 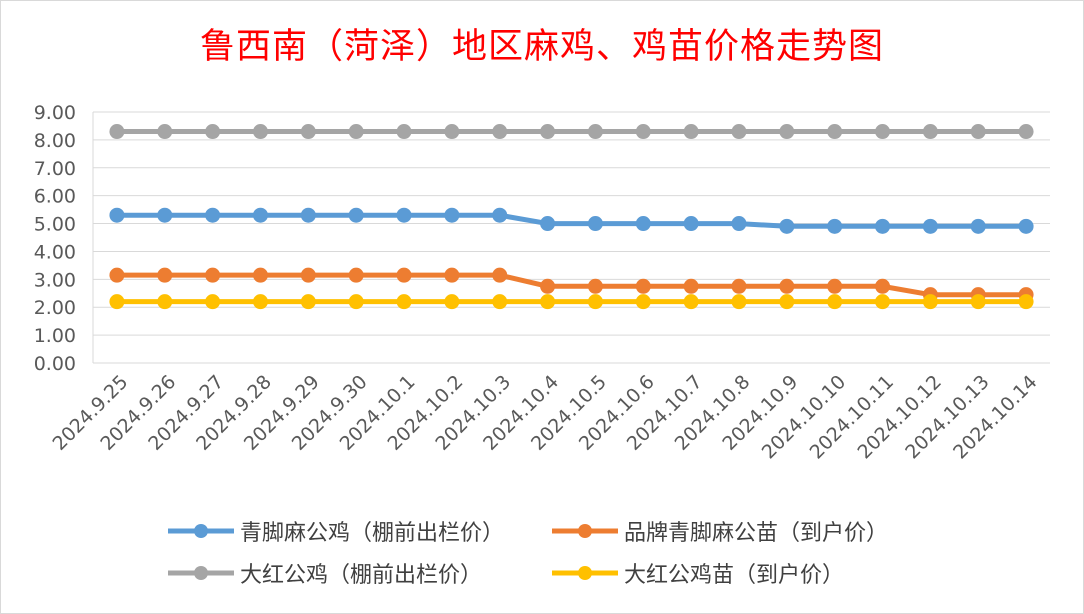 What do you see at coordinates (55, 225) in the screenshot?
I see `y-tick-label: 5.00` at bounding box center [55, 225].